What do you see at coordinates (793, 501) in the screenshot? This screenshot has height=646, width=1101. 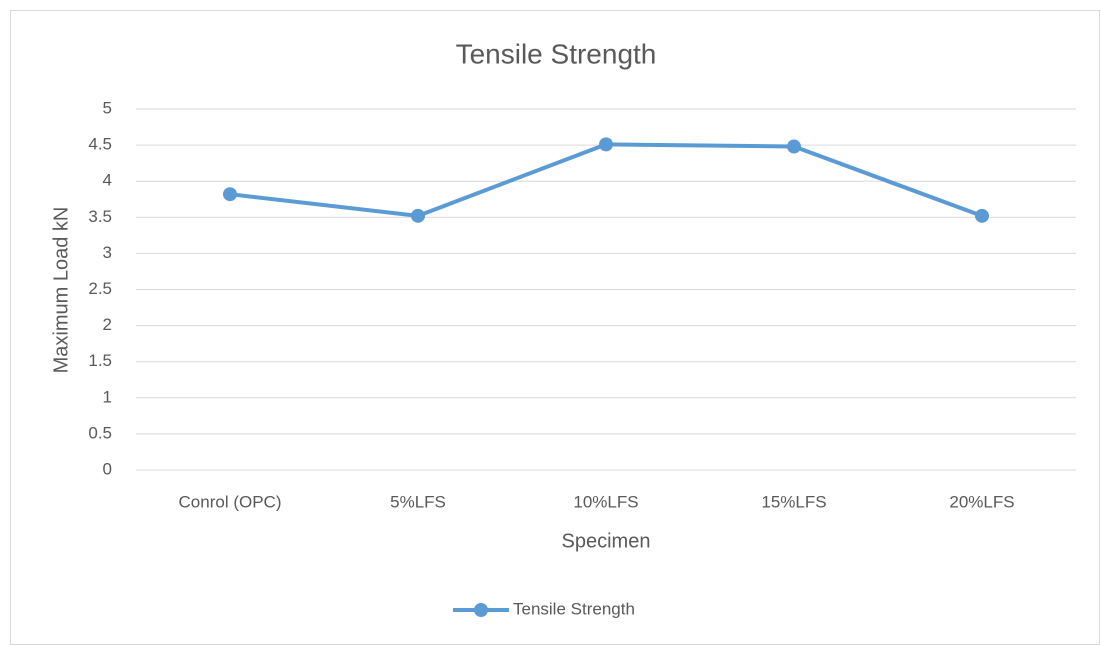 I see `x-tick-label: 15%LFS` at bounding box center [793, 501].